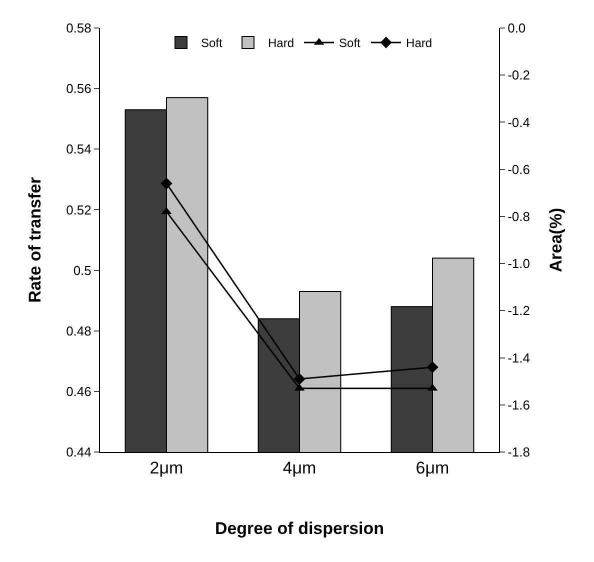 The image size is (594, 562). What do you see at coordinates (82, 270) in the screenshot?
I see `y-tick-label: 0.5` at bounding box center [82, 270].